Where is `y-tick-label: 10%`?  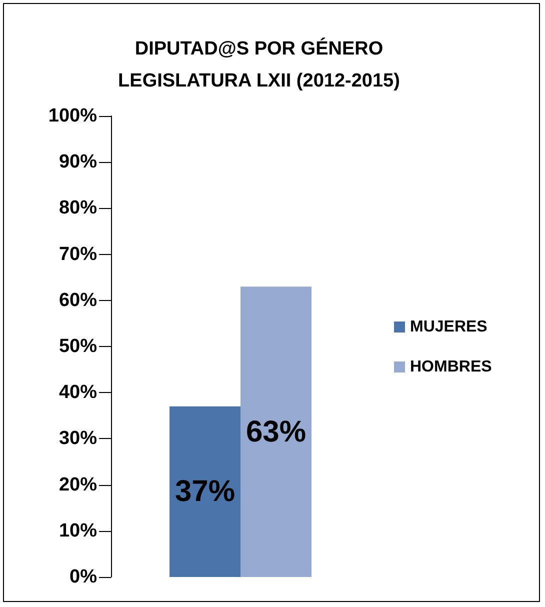 y-tick-label: 10% is located at coordinates (78, 531).